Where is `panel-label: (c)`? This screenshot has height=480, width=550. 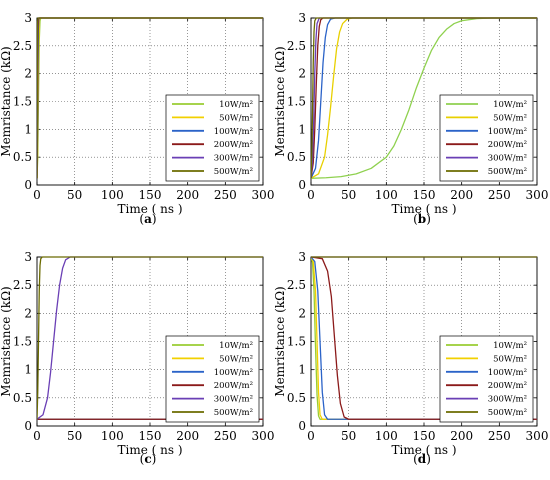 panel-label: (c) is located at coordinates (148, 459).